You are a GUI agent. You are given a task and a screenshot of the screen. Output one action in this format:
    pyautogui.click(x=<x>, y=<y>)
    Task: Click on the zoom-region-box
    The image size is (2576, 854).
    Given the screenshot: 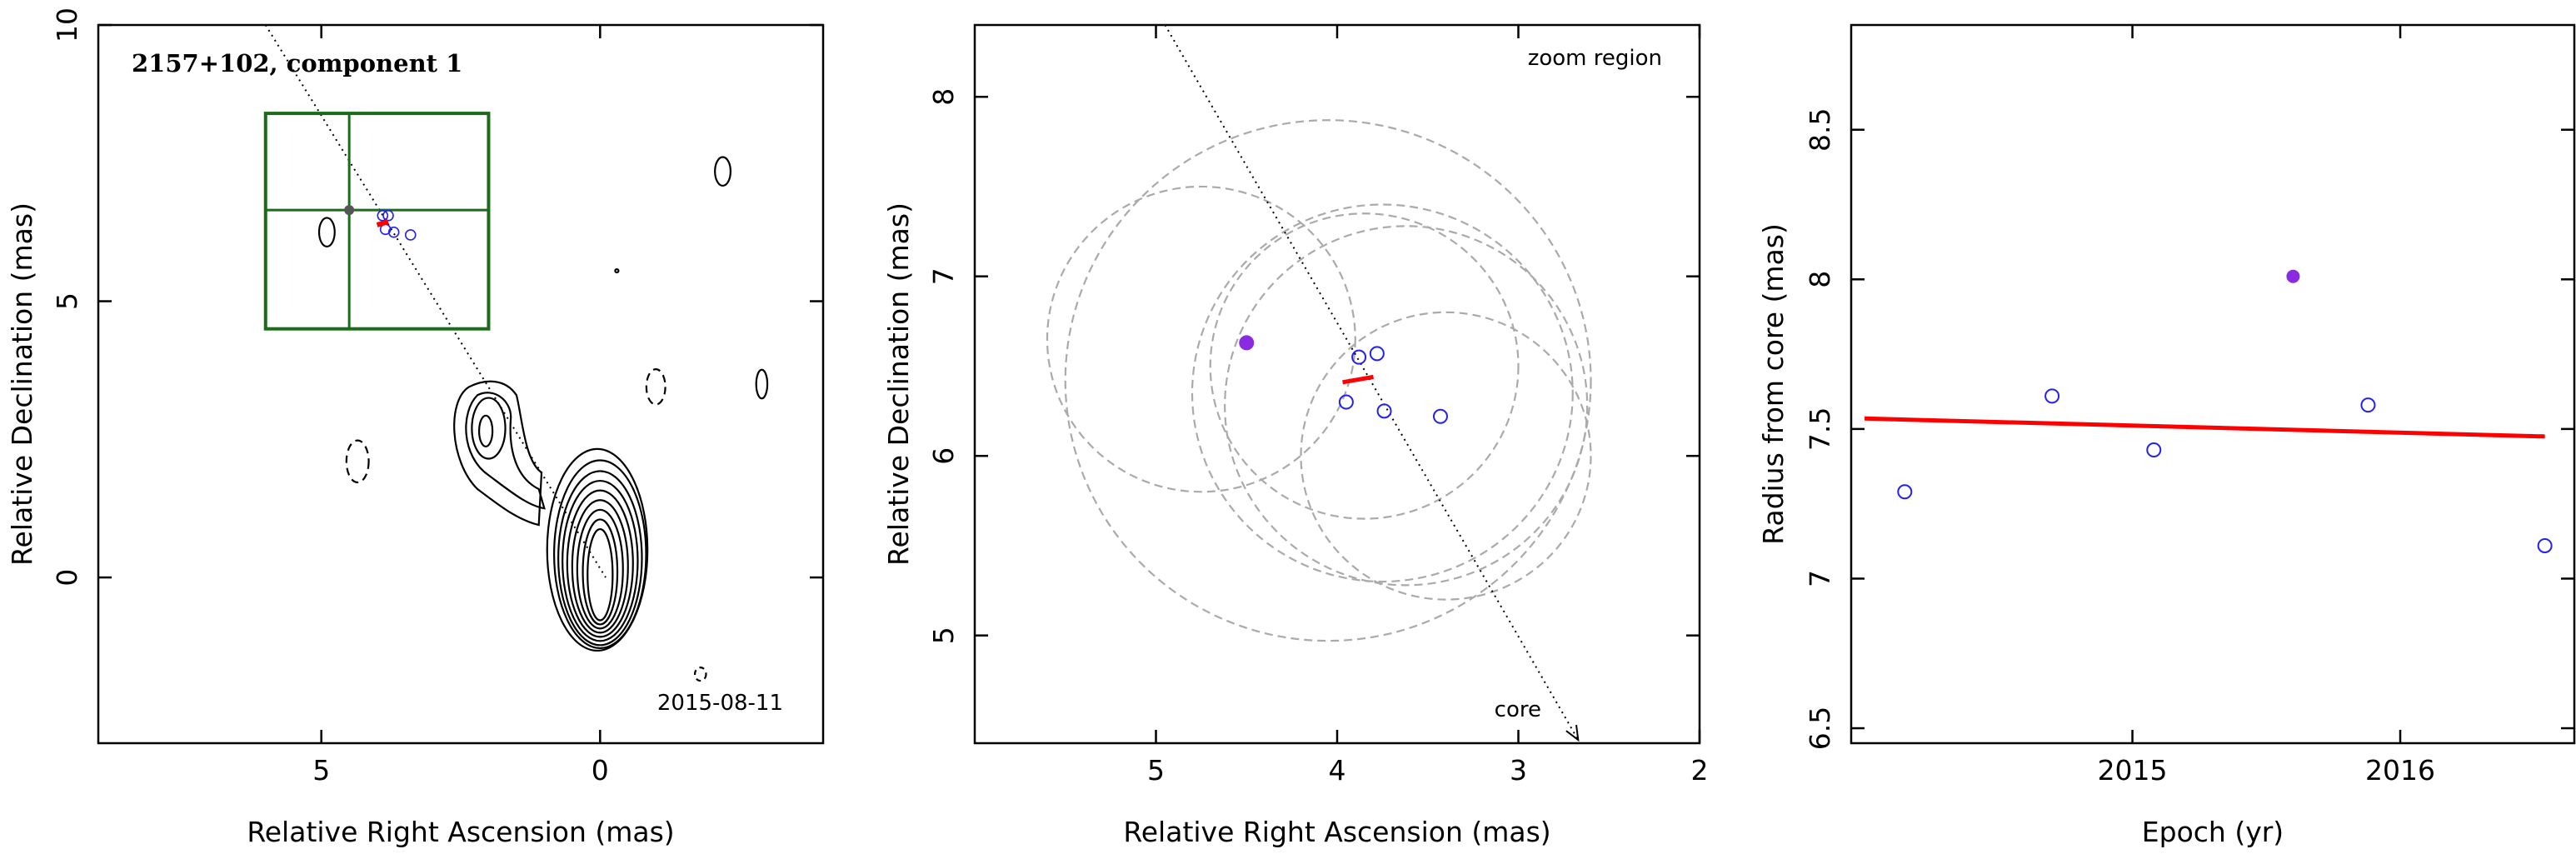 What is the action you would take?
    pyautogui.click(x=377, y=221)
    